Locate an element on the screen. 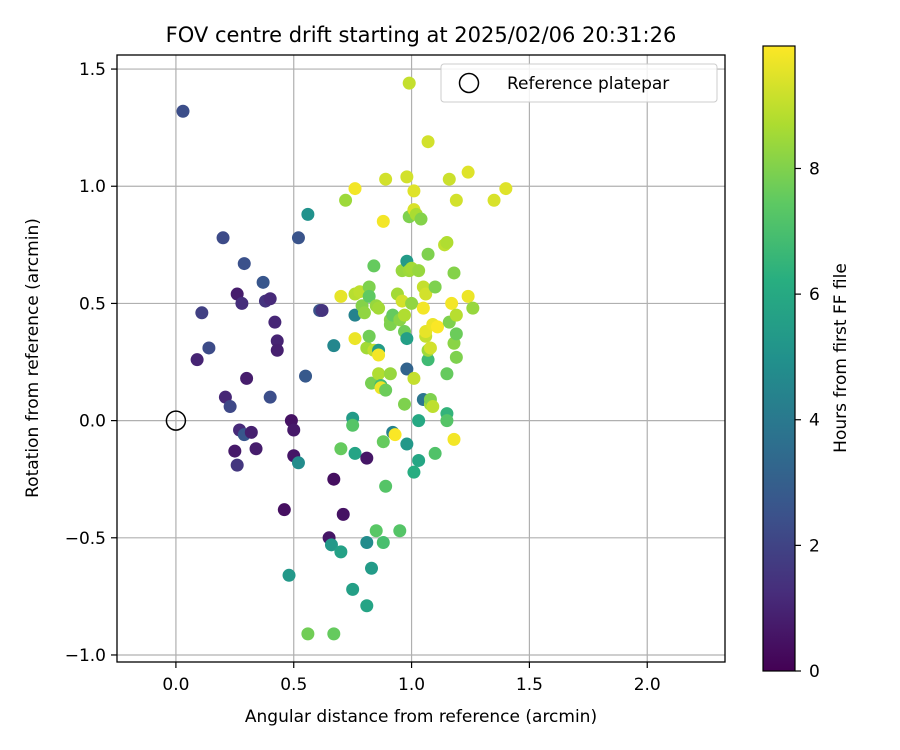 This screenshot has height=750, width=900. y-tick-label: 1.0 is located at coordinates (92, 187).